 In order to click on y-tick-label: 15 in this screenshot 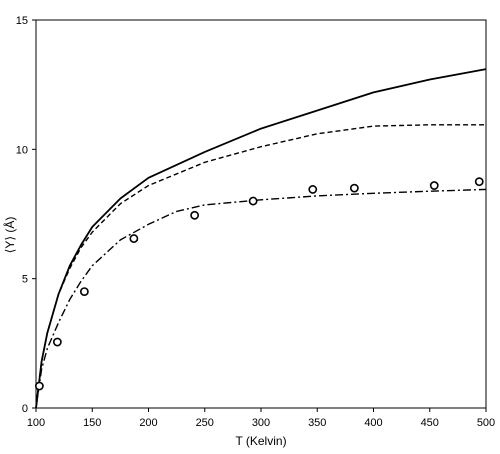, I will do `click(22, 21)`.